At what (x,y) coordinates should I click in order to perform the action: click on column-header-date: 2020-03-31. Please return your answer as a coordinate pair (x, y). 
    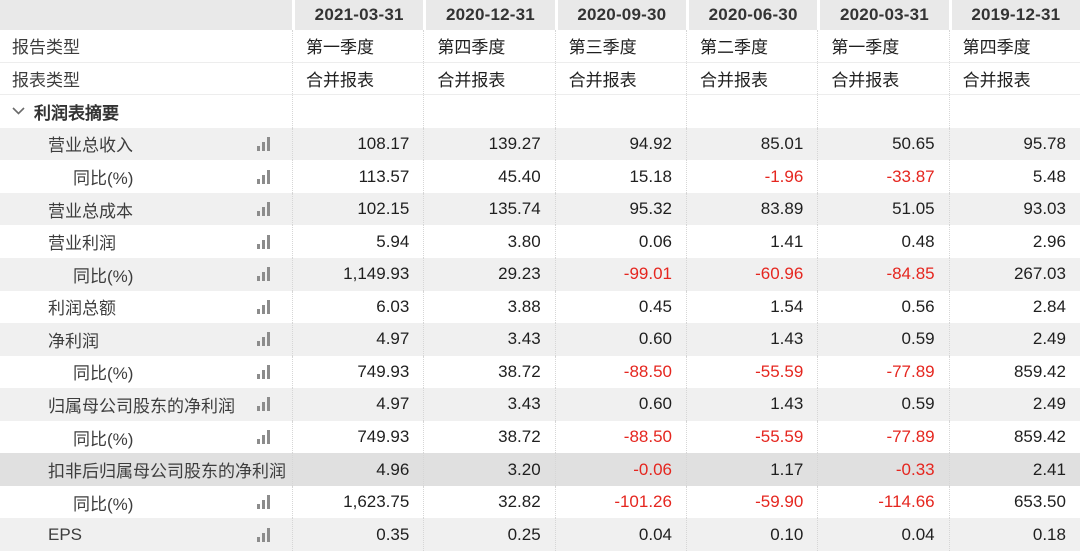
    Looking at the image, I should click on (883, 15).